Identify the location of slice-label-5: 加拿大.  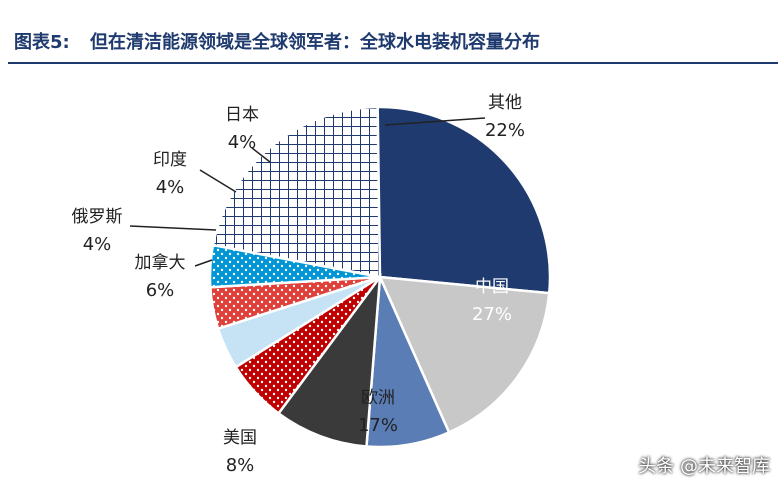
(160, 262).